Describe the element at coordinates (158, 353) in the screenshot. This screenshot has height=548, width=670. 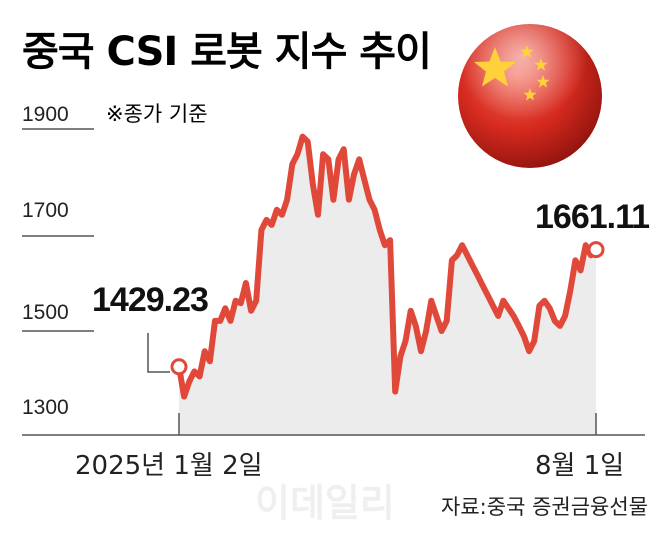
I see `start-label-leader` at that location.